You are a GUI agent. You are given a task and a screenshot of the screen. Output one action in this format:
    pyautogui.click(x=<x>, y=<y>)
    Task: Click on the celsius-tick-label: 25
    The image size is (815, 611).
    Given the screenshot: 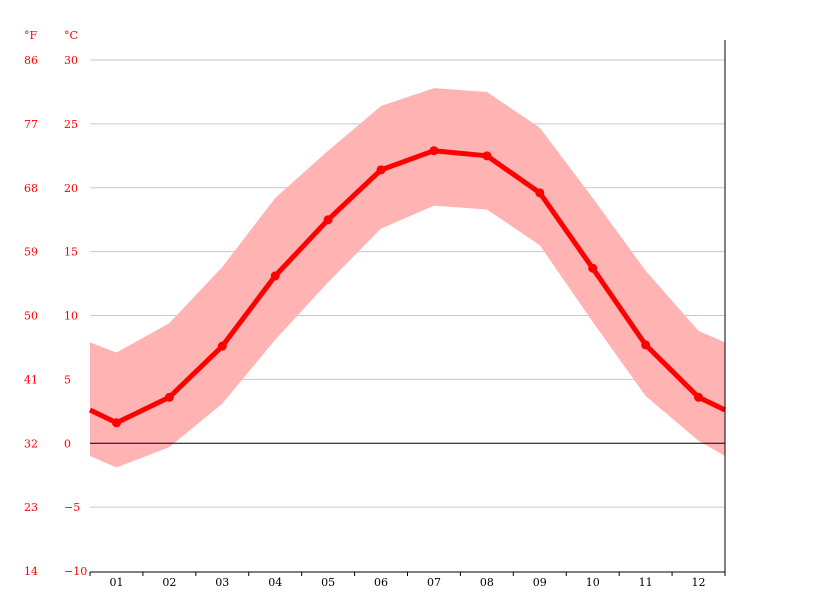 What is the action you would take?
    pyautogui.click(x=71, y=124)
    